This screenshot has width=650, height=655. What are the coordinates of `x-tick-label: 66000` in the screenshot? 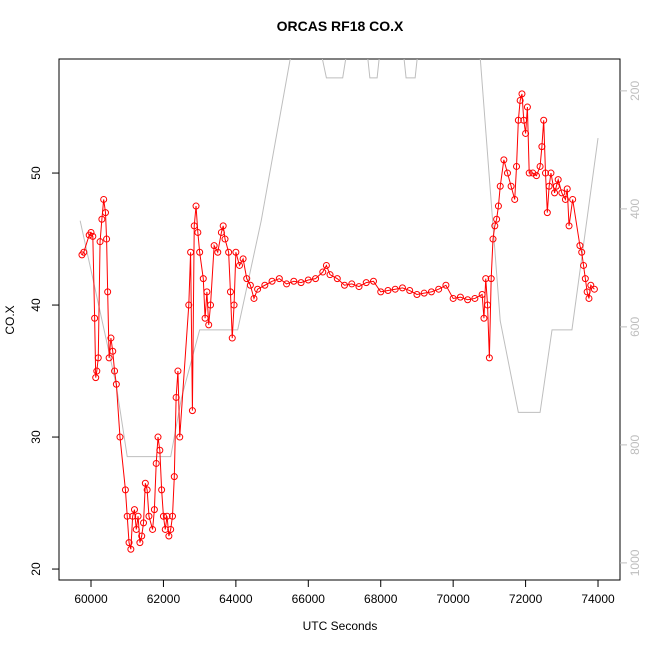 It's located at (309, 599).